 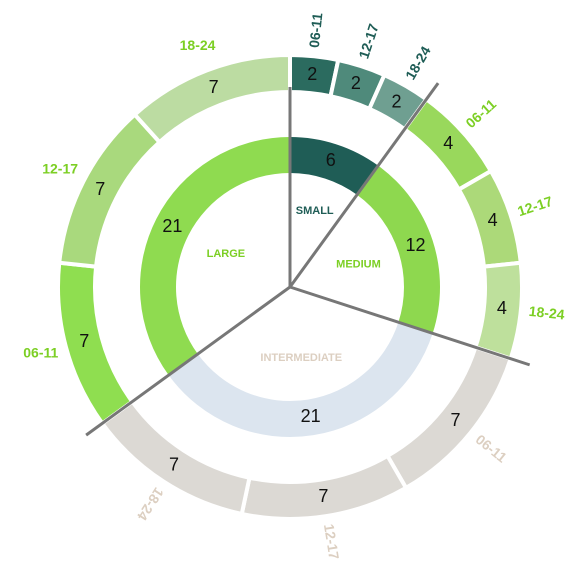 What do you see at coordinates (416, 245) in the screenshot?
I see `inner-value-label: 12` at bounding box center [416, 245].